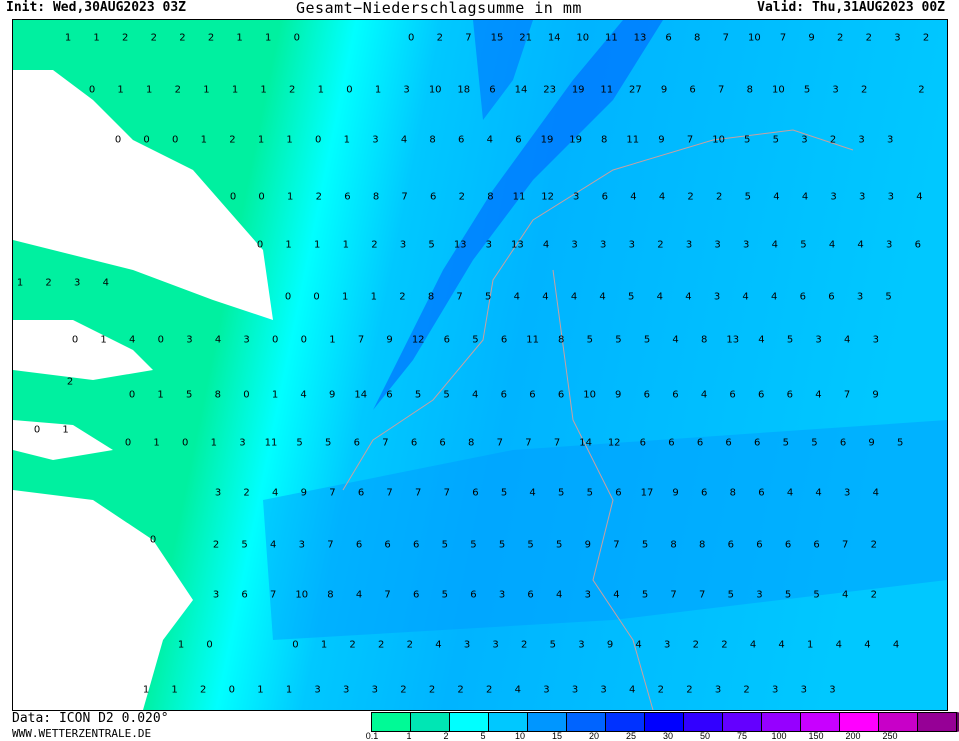 The image size is (959, 741). I want to click on legend-tick: 150, so click(816, 736).